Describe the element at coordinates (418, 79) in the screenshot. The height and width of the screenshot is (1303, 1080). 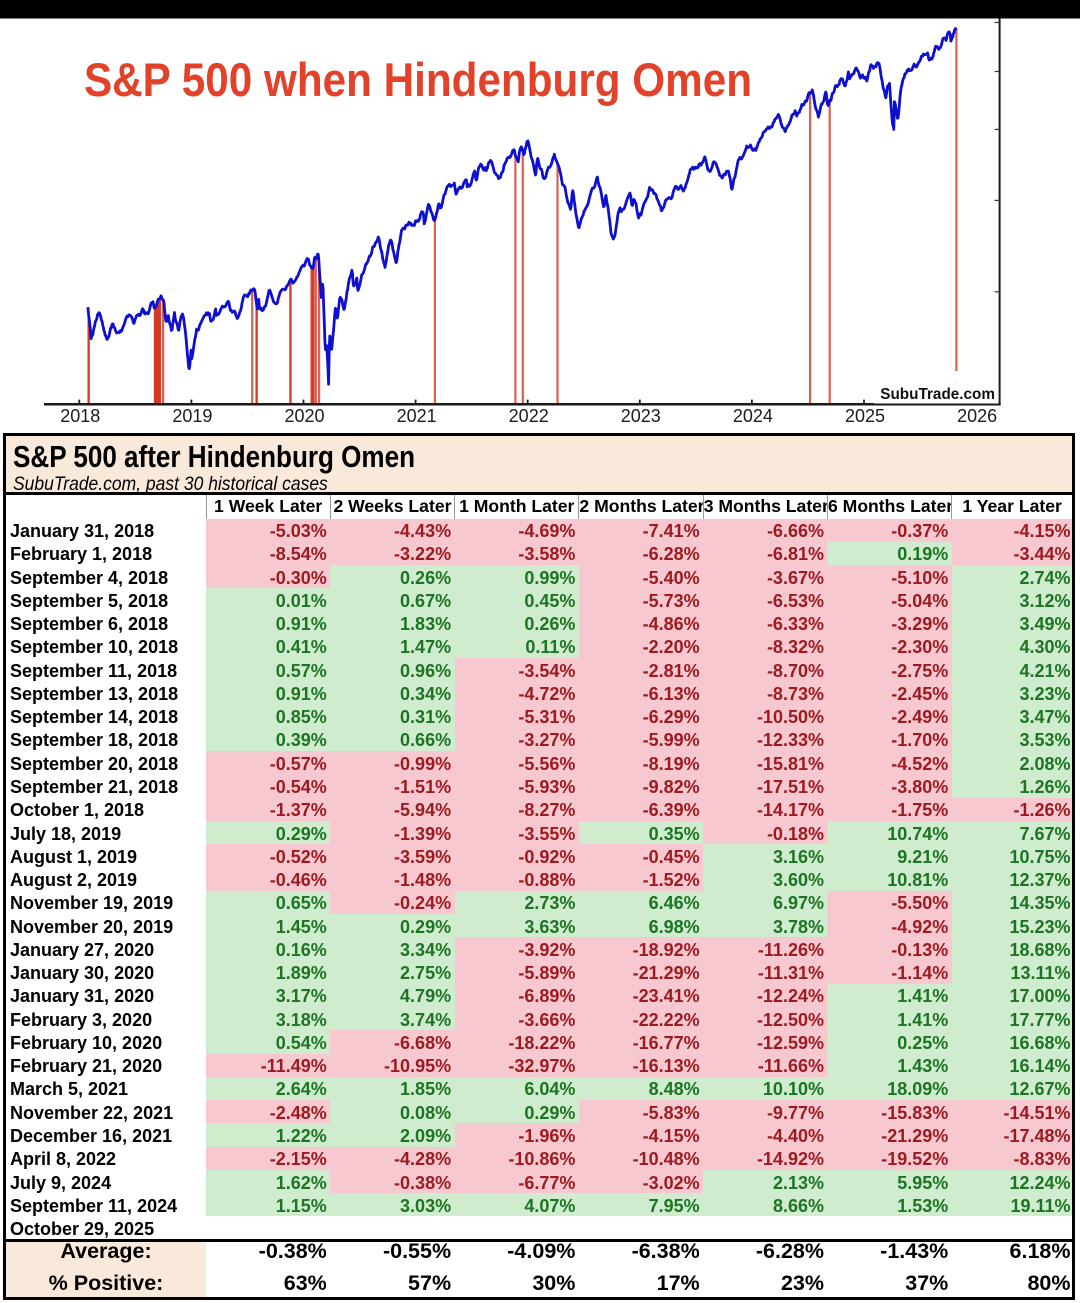
I see `svg-text: S&P 500 when Hindenburg Omen` at that location.